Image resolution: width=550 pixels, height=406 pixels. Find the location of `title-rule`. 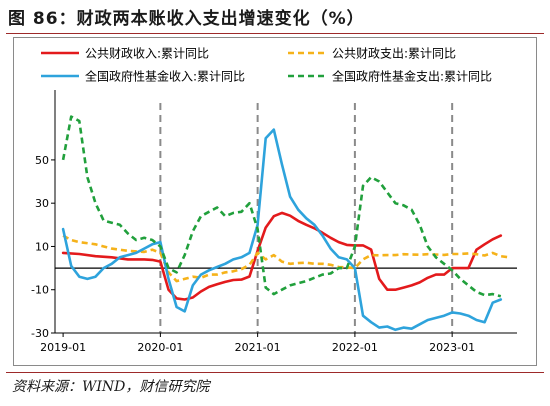

title-rule is located at coordinates (275, 33).